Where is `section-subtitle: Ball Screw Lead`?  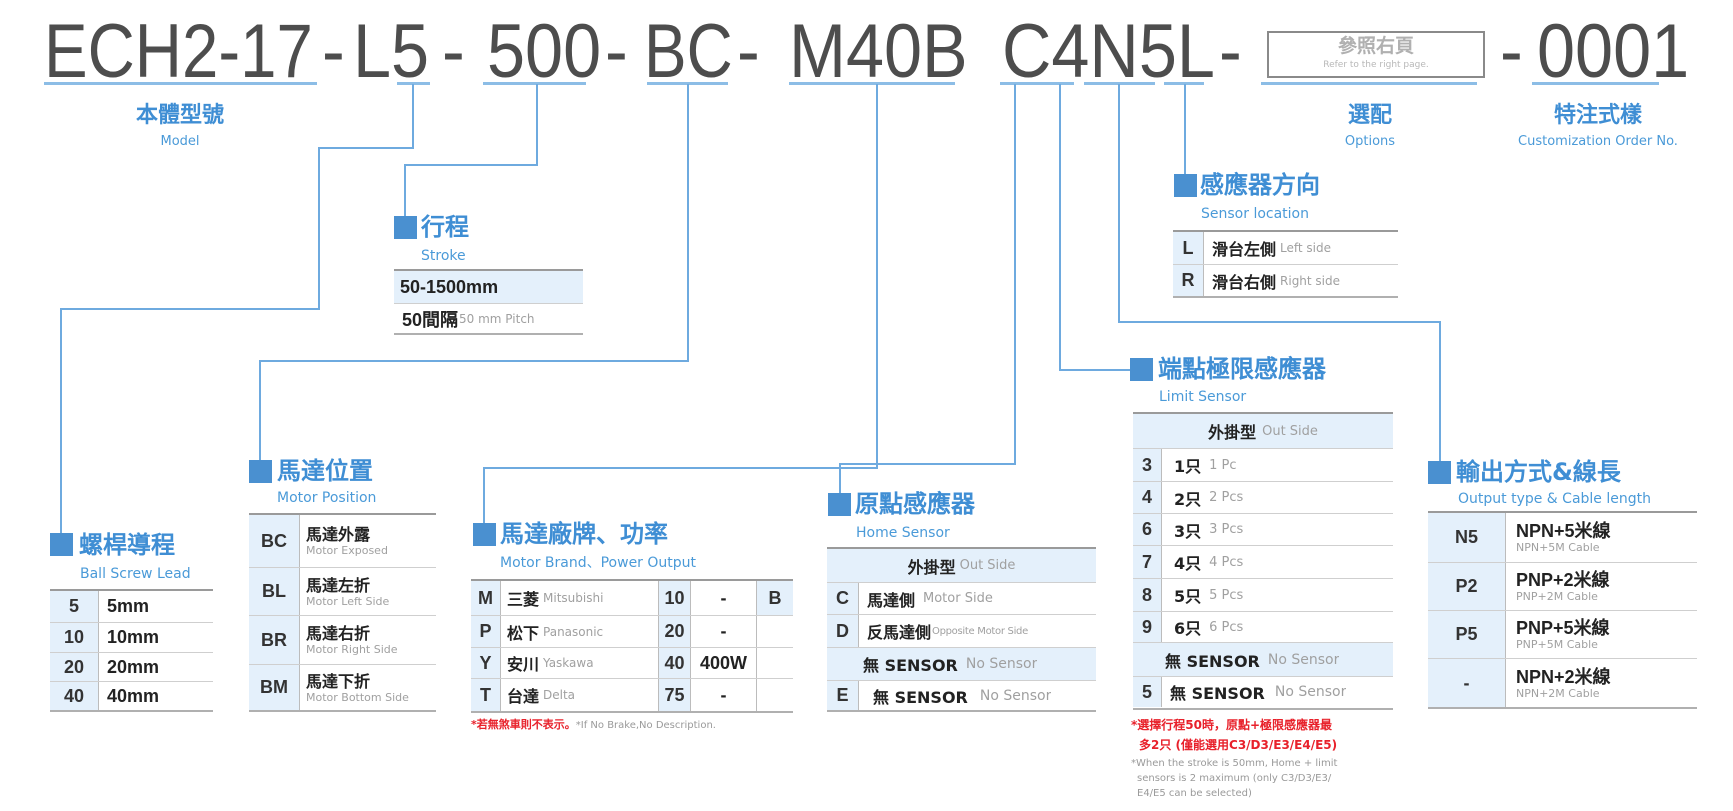
section-subtitle: Ball Screw Lead is located at coordinates (135, 574).